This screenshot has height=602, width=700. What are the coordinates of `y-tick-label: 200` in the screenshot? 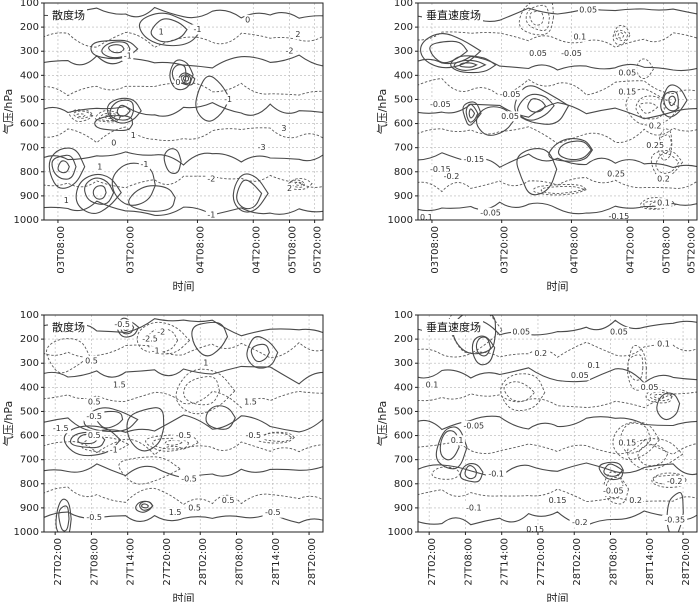 It's located at (29, 339).